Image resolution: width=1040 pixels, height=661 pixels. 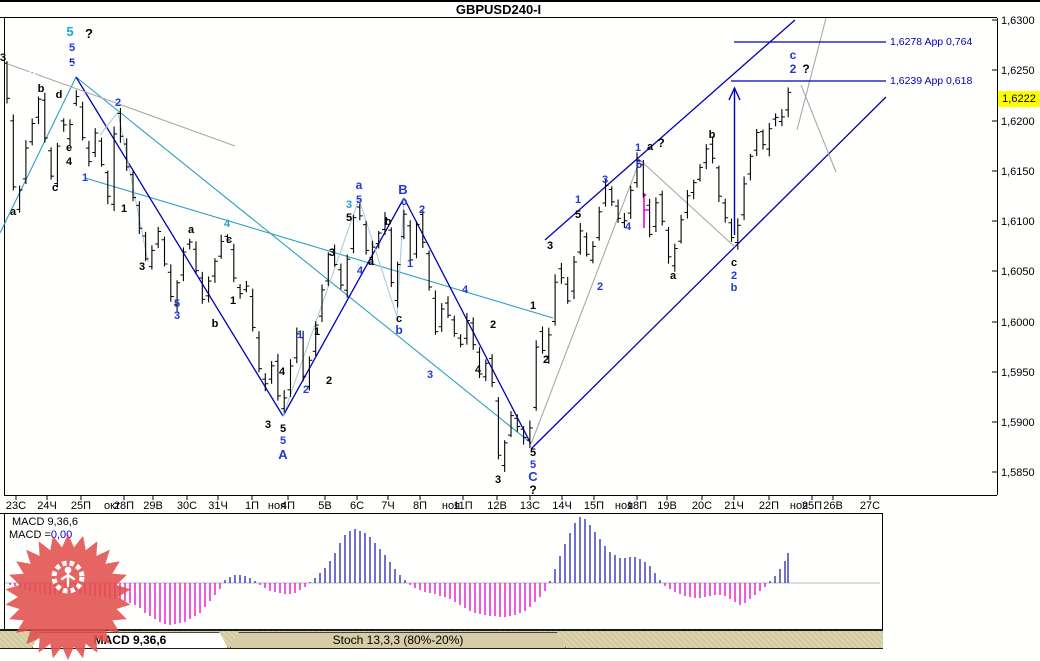 I want to click on svg-text: 19В, so click(x=667, y=506).